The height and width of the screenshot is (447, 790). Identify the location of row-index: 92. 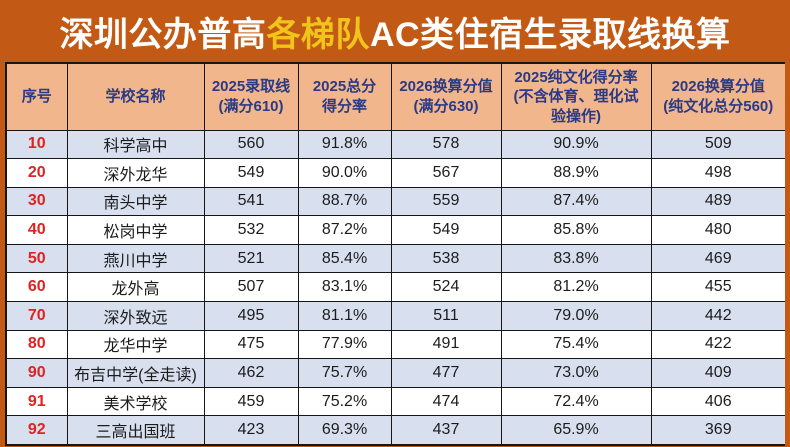
(36, 430).